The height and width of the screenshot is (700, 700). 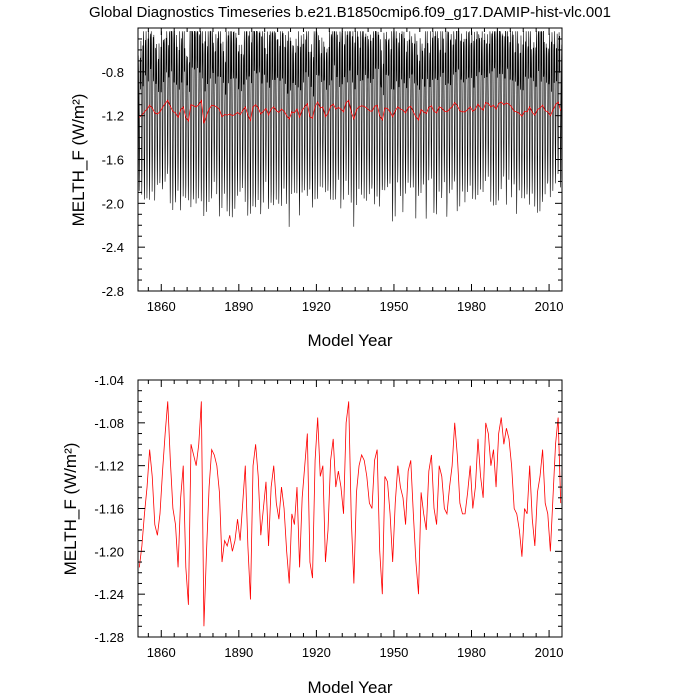 What do you see at coordinates (70, 509) in the screenshot?
I see `bottom-y-axis-label: MELTH_F (W/m²)` at bounding box center [70, 509].